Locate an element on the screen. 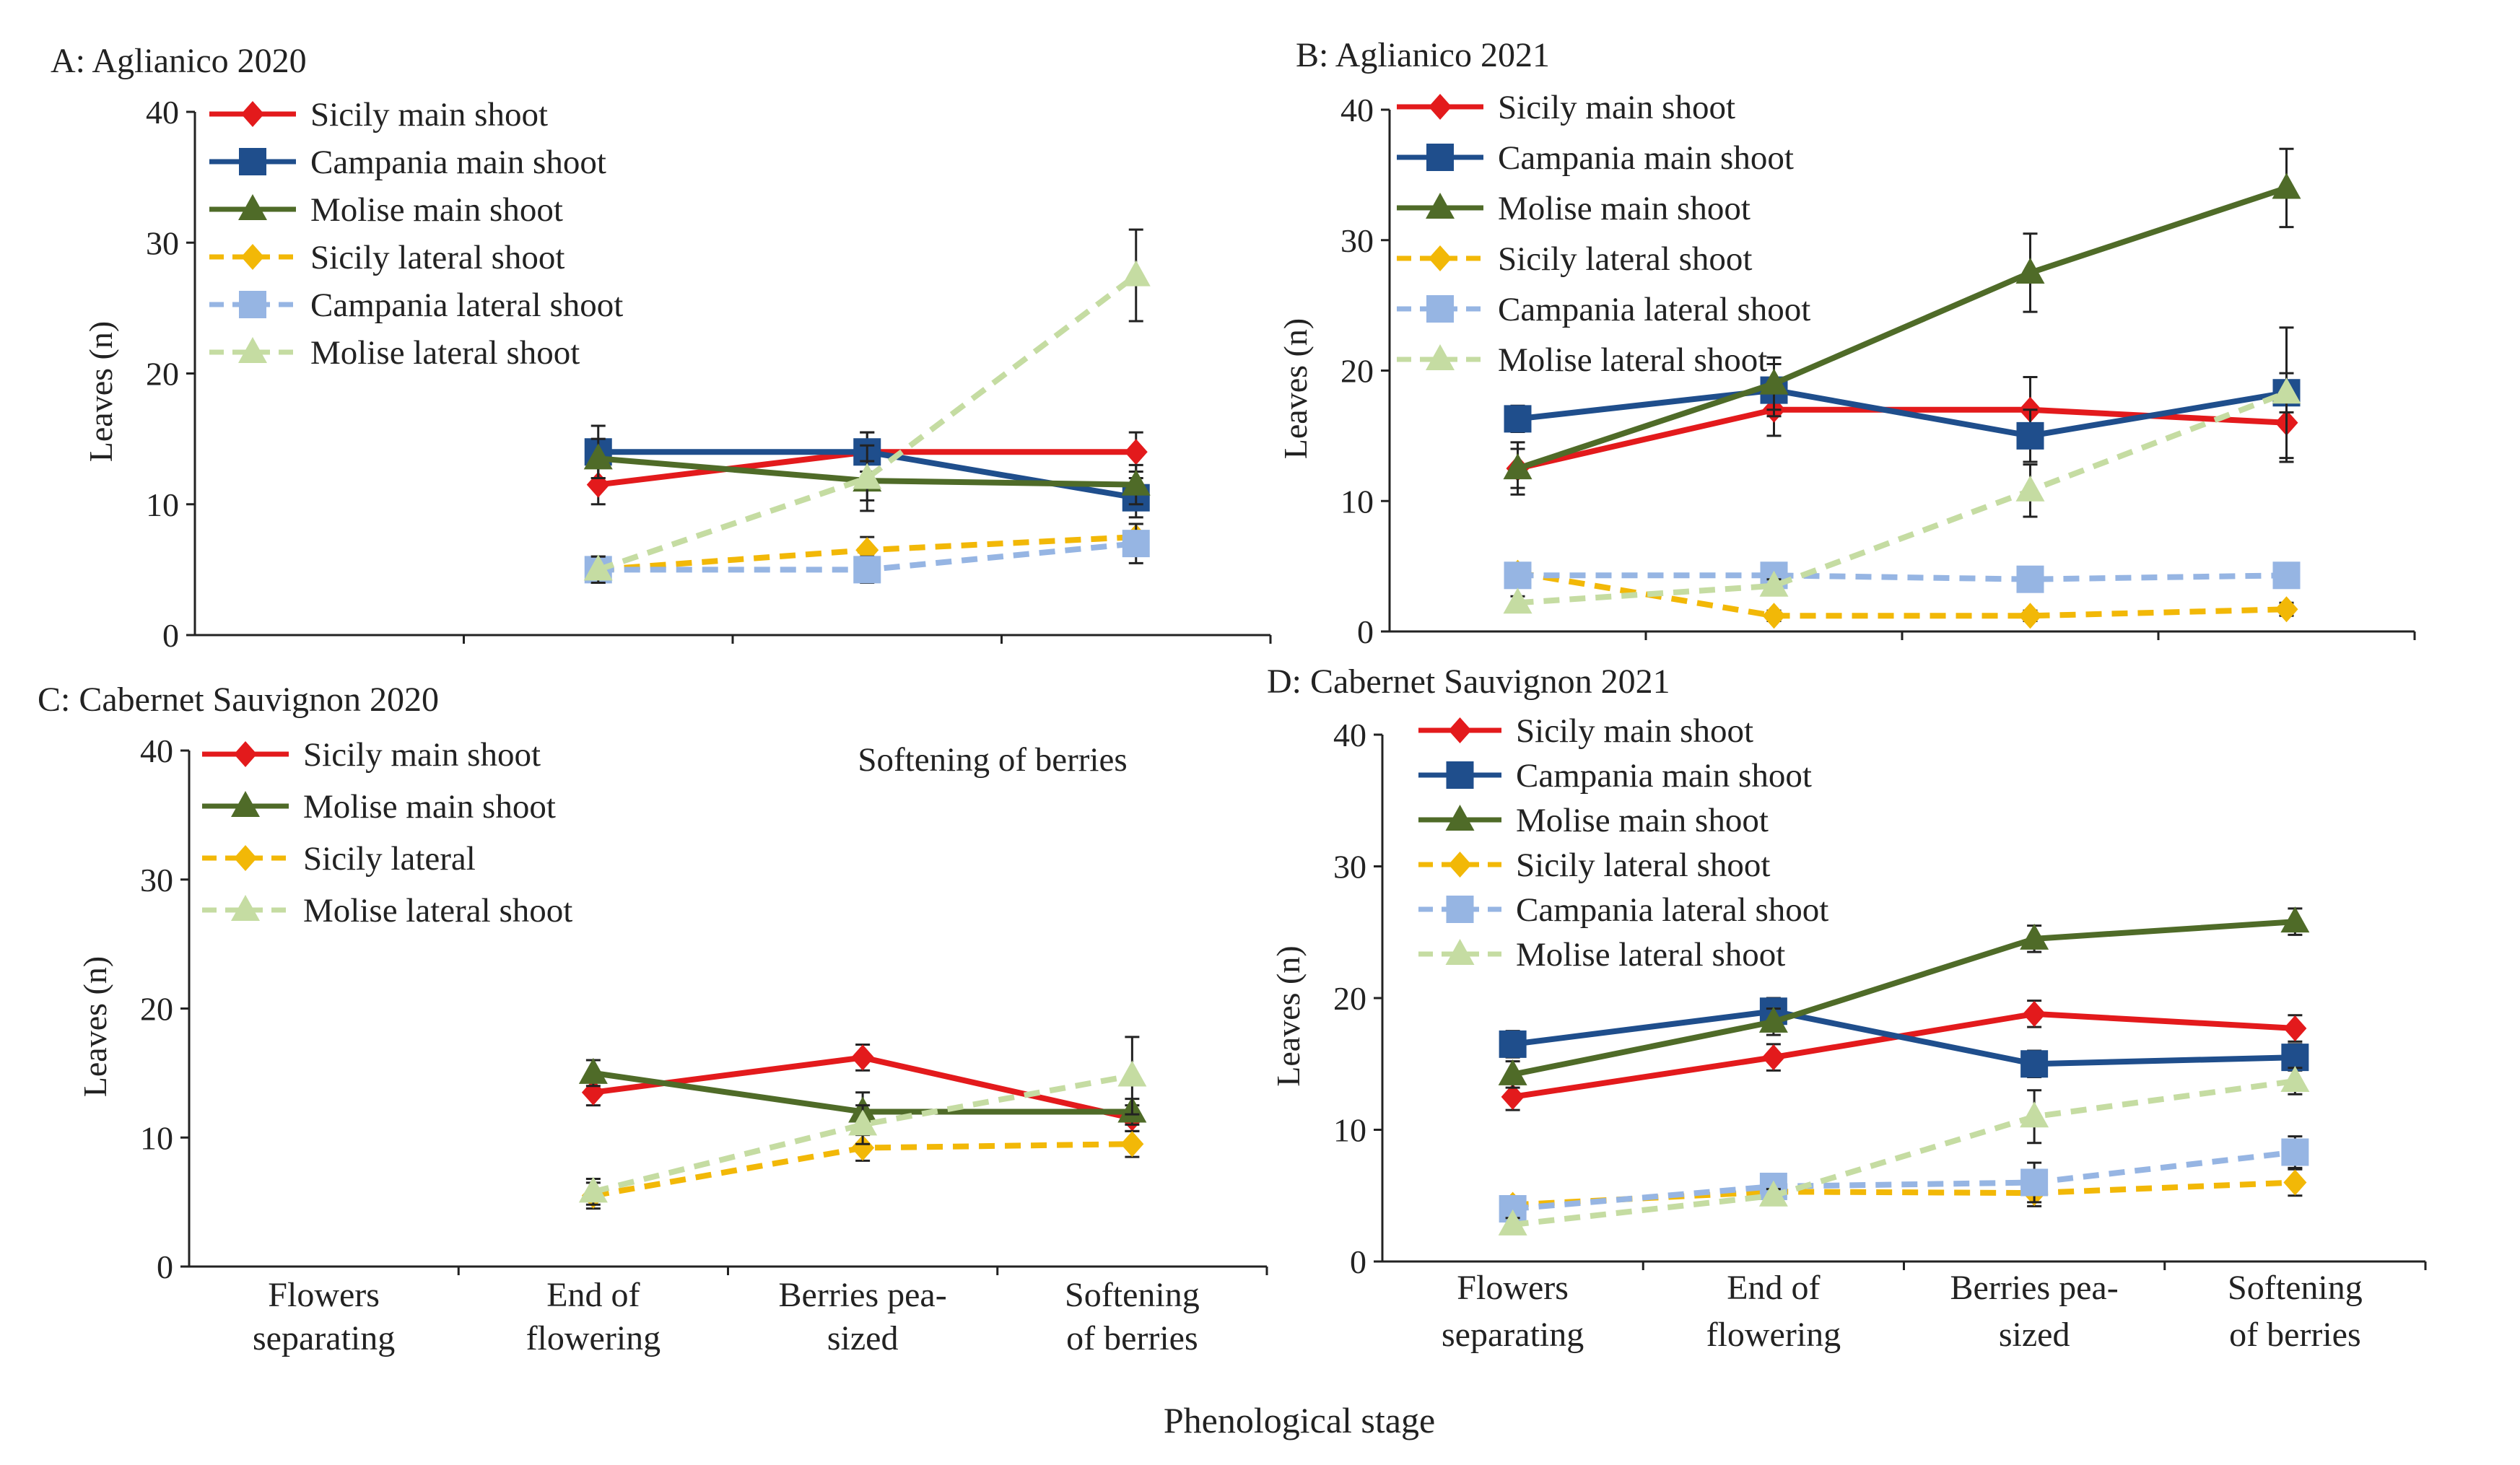 The image size is (2520, 1465). series-sicily-lateral: Sicily lateral is located at coordinates (673, 1025).